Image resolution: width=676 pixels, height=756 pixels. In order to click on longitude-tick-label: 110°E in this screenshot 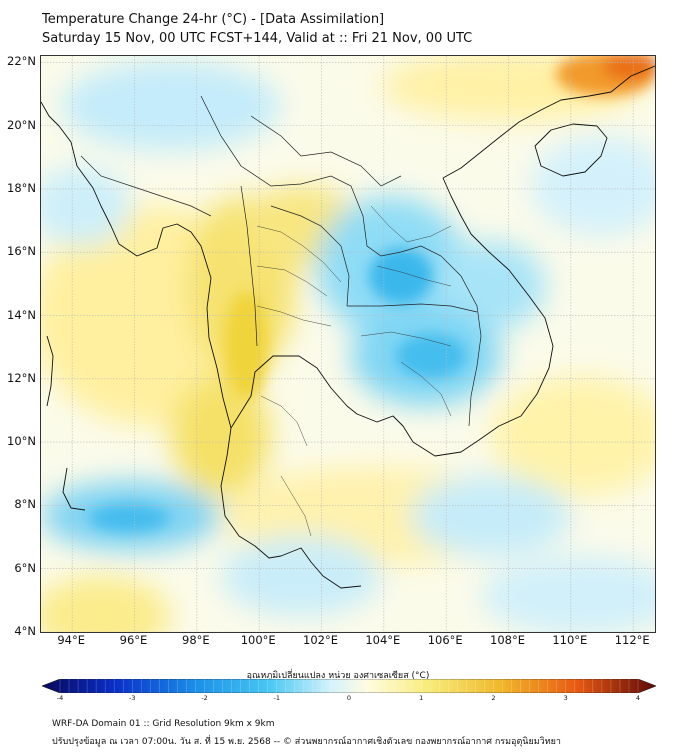, I will do `click(570, 640)`.